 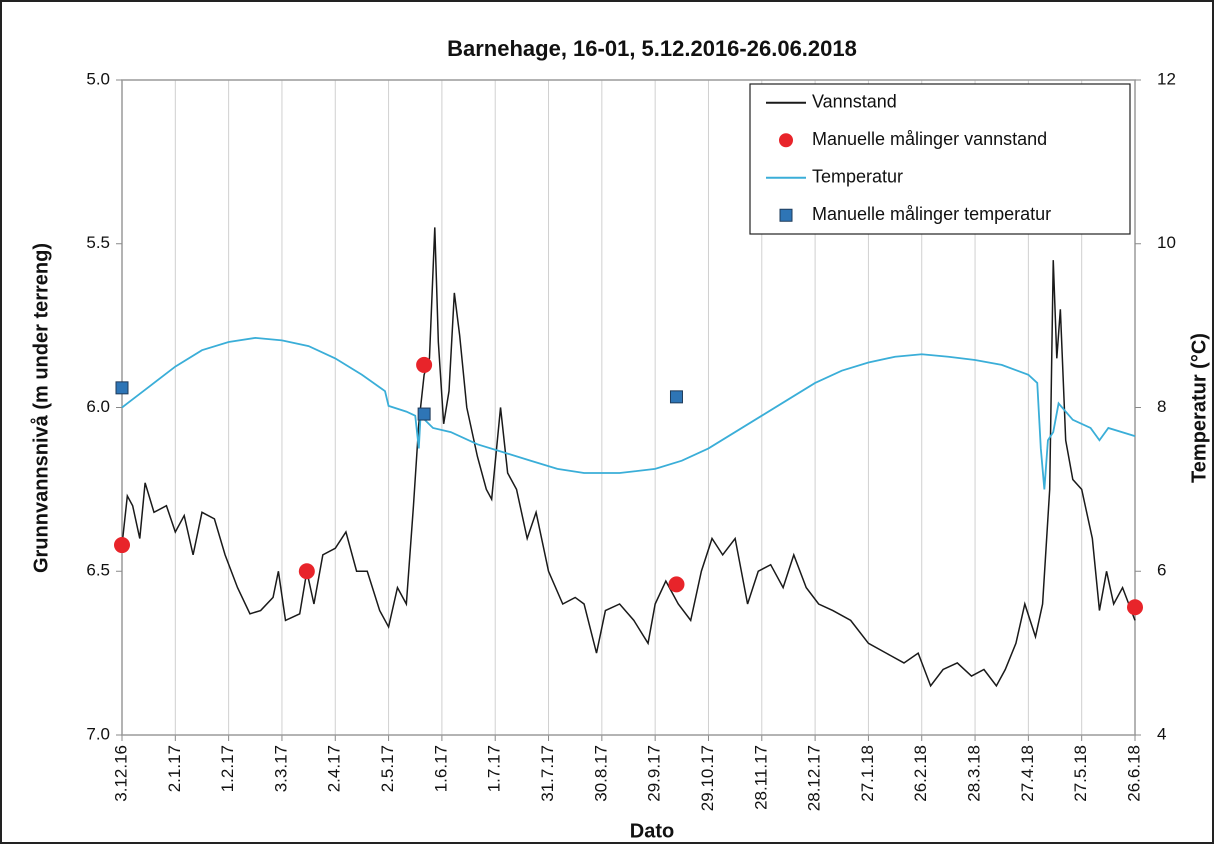 I want to click on x-tick-label: 30.8.17, so click(x=600, y=773).